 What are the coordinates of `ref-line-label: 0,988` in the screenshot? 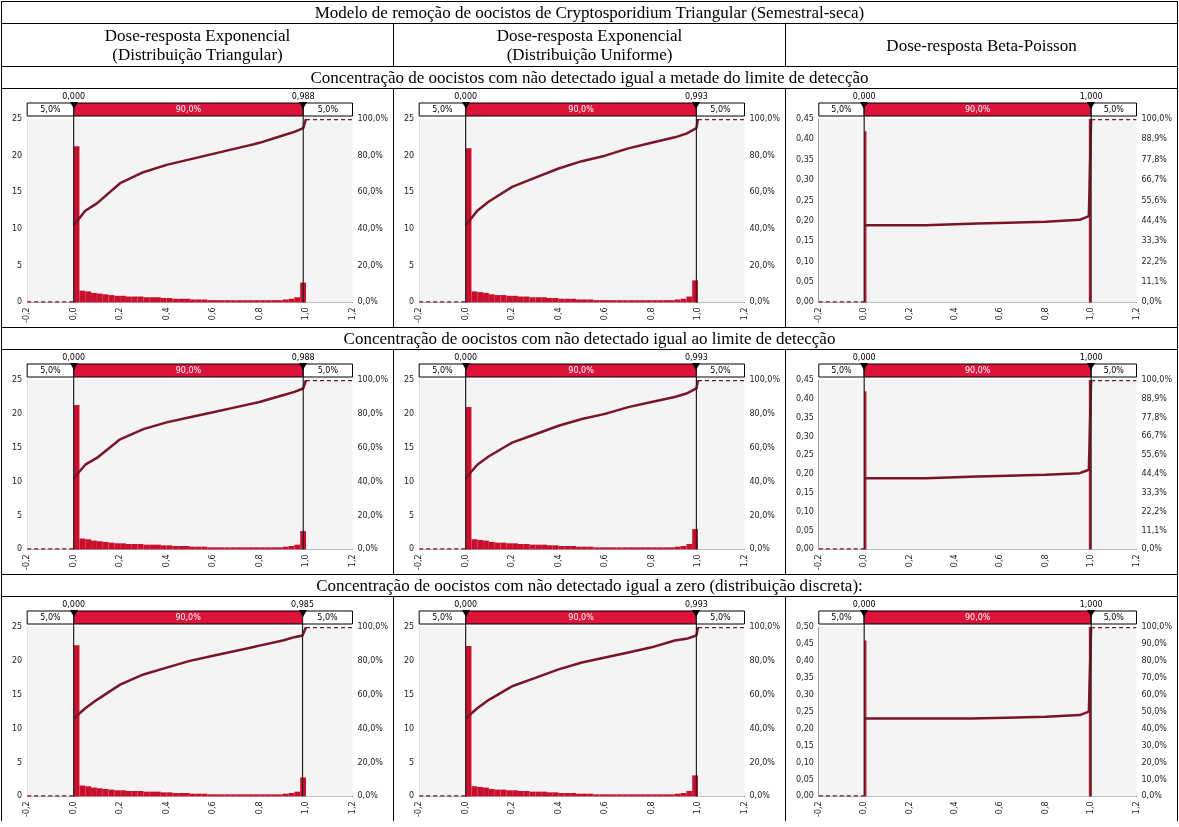 It's located at (303, 358).